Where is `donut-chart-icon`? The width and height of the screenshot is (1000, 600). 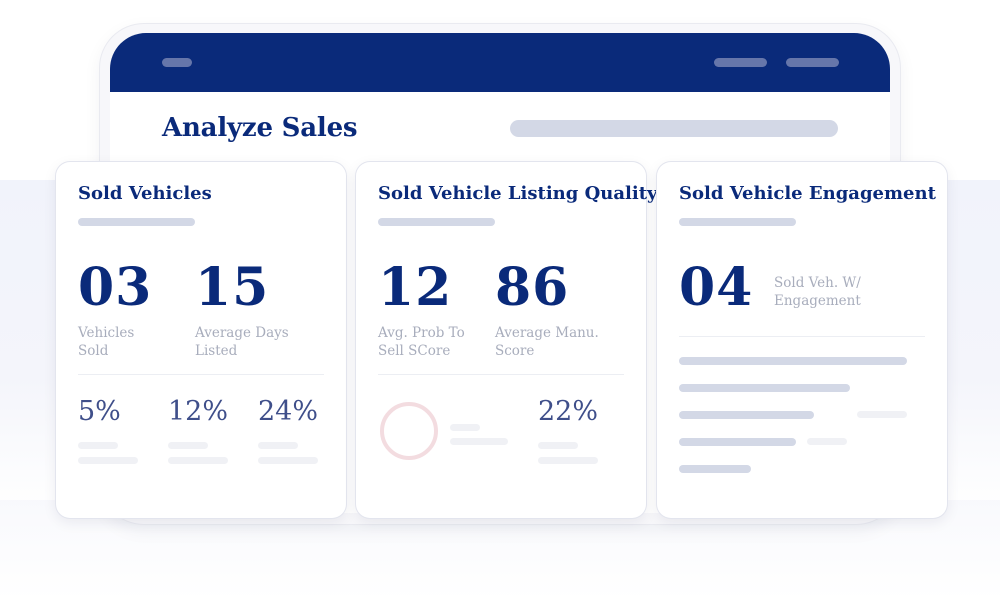
donut-chart-icon is located at coordinates (409, 431).